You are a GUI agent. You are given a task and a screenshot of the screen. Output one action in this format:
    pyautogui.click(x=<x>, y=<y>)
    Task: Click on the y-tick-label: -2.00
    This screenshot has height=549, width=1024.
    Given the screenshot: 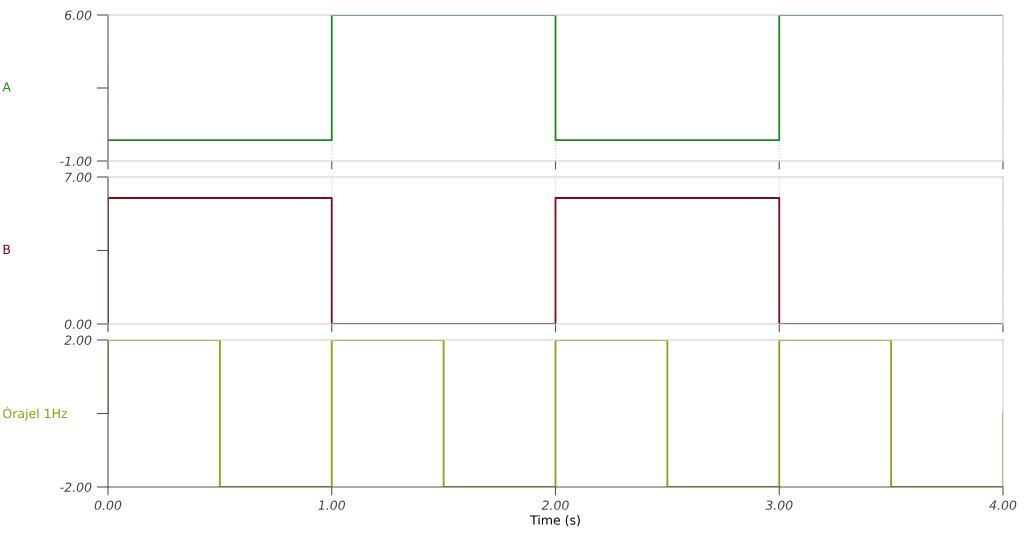 What is the action you would take?
    pyautogui.click(x=76, y=487)
    